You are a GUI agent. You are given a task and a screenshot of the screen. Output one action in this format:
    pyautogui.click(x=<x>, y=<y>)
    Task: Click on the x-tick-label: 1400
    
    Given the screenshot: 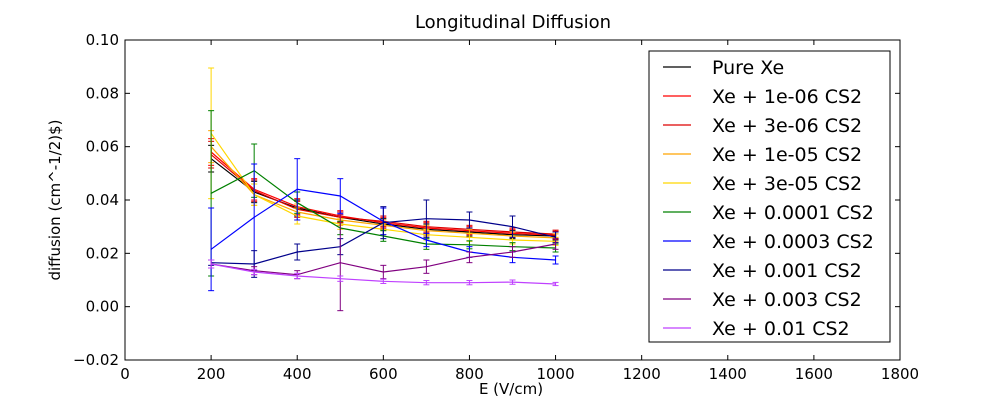 What is the action you would take?
    pyautogui.click(x=728, y=374)
    